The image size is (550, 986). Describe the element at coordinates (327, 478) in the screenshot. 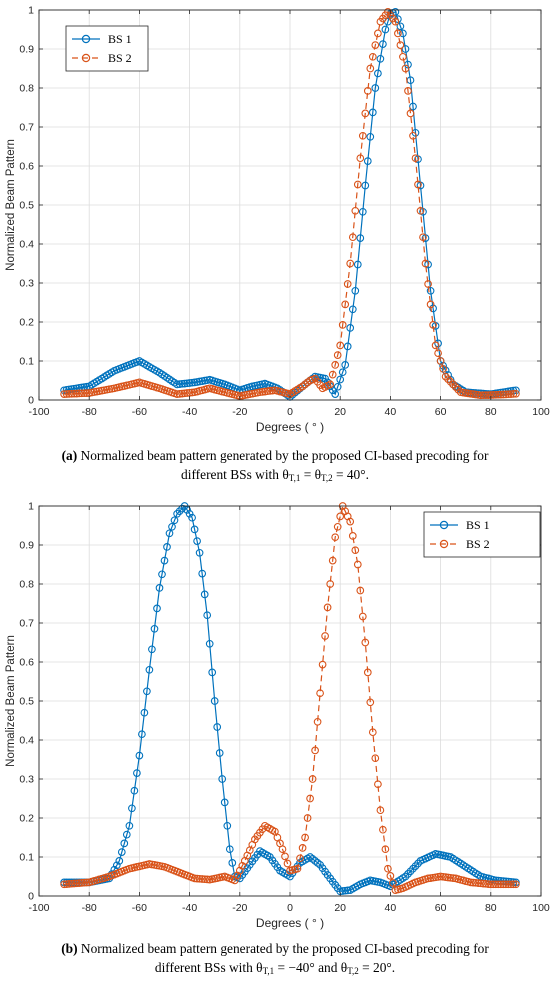

I see `caption-a-sub-2: T,2` at that location.